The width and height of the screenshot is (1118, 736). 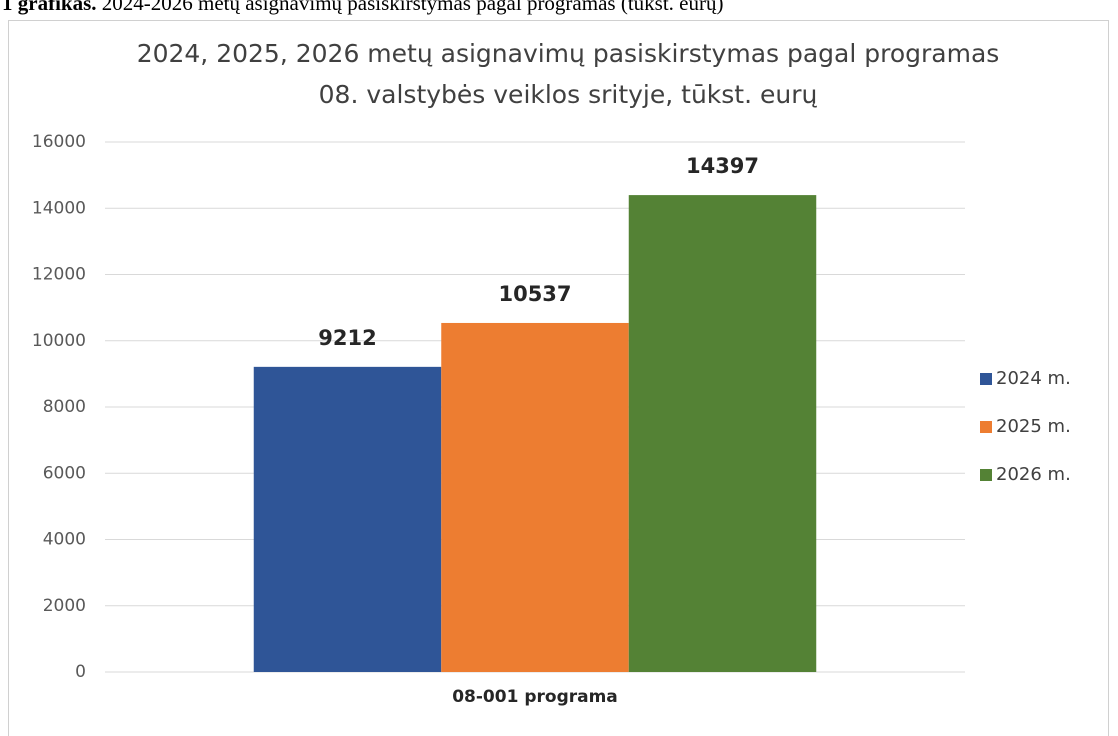 What do you see at coordinates (534, 294) in the screenshot?
I see `data-label: 10537` at bounding box center [534, 294].